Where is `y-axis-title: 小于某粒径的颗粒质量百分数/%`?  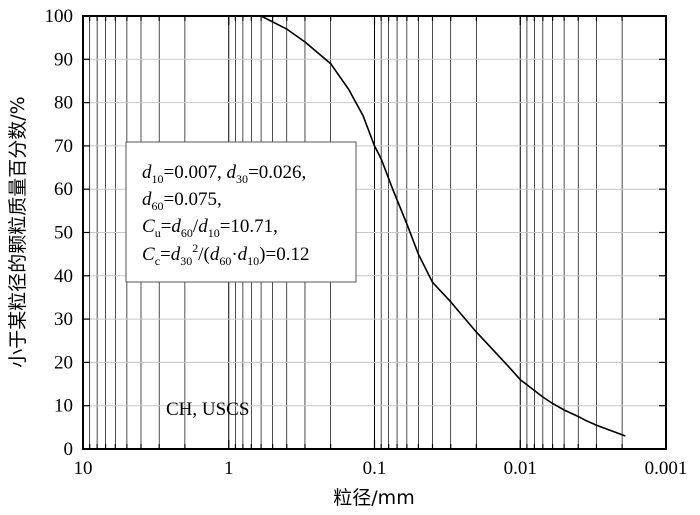
y-axis-title: 小于某粒径的颗粒质量百分数/% is located at coordinates (18, 231).